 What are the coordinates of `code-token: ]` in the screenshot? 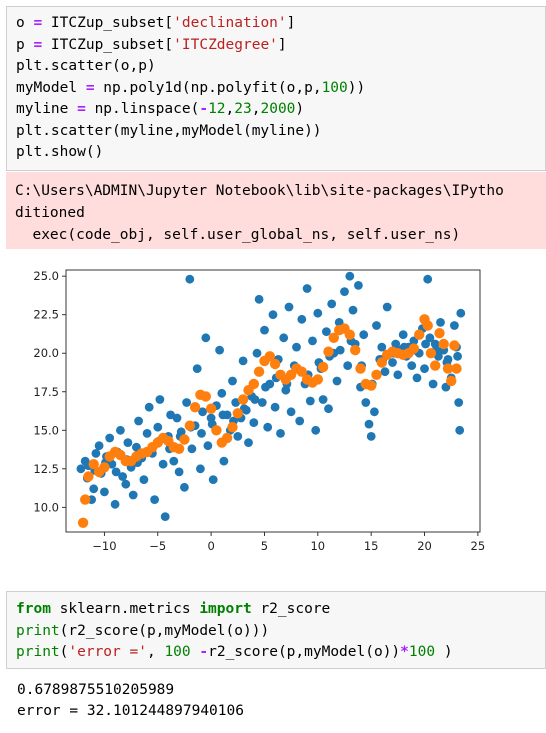 It's located at (282, 44).